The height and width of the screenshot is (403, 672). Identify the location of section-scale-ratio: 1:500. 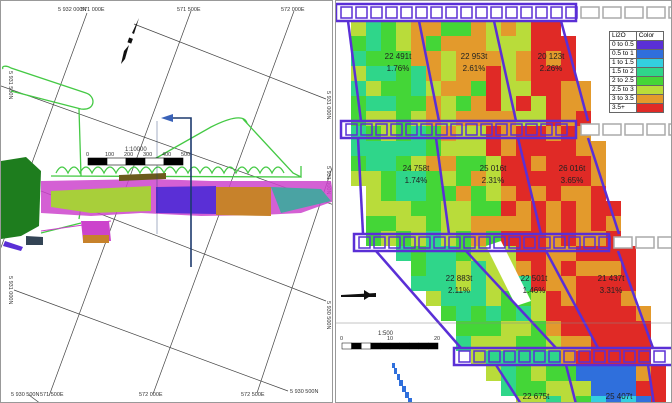
(386, 334).